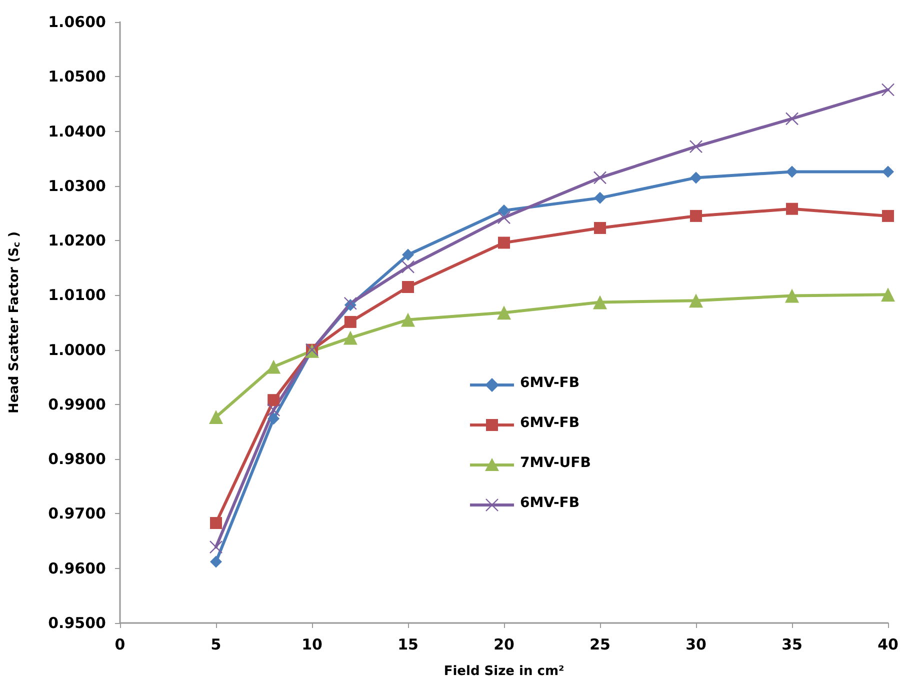 This screenshot has width=903, height=691. I want to click on y-tick-label: 1.0300, so click(77, 185).